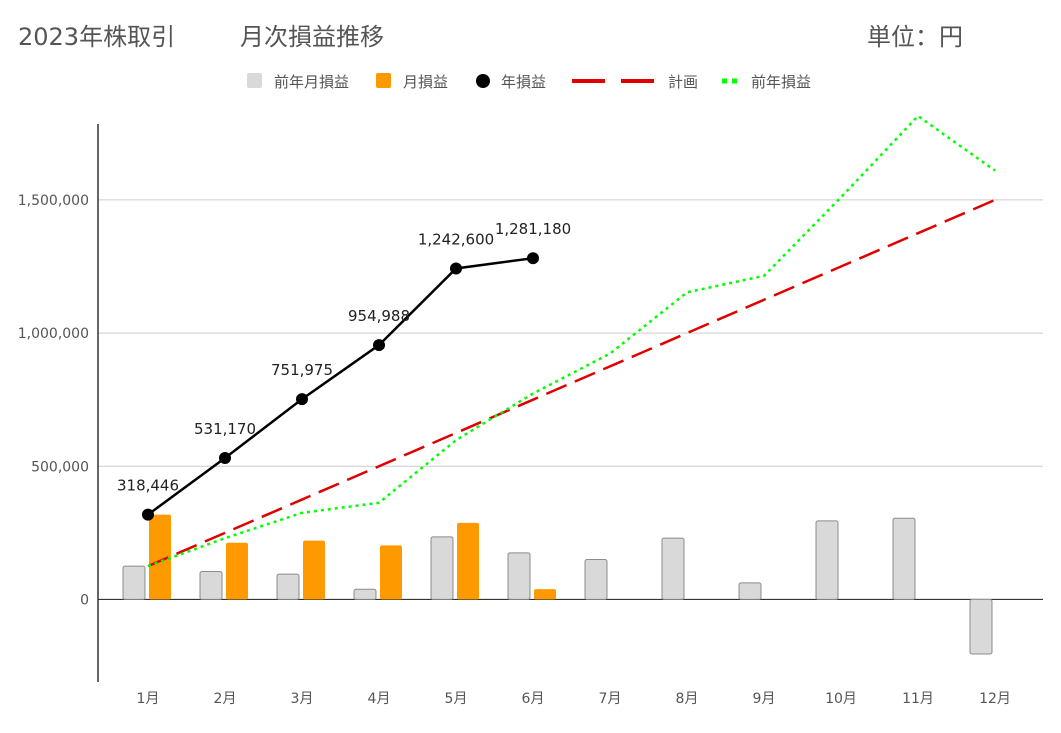 The width and height of the screenshot is (1061, 733). Describe the element at coordinates (302, 370) in the screenshot. I see `year-data-label: 751,975` at that location.